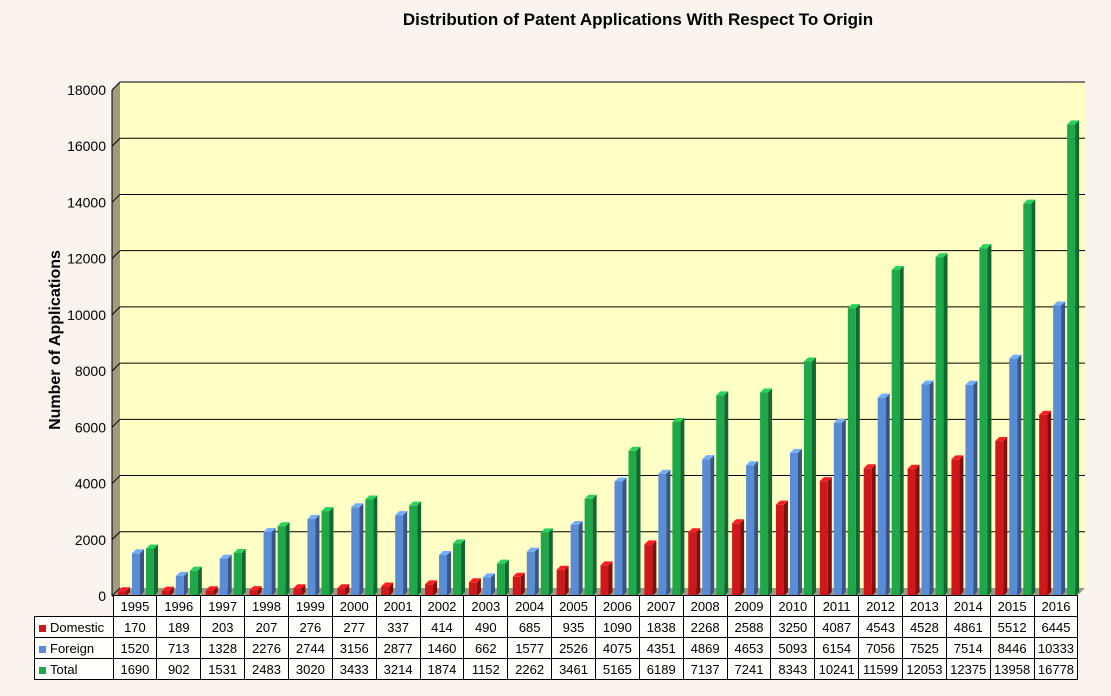 This screenshot has height=696, width=1111. What do you see at coordinates (799, 522) in the screenshot?
I see `bar-side-foreign-2010` at bounding box center [799, 522].